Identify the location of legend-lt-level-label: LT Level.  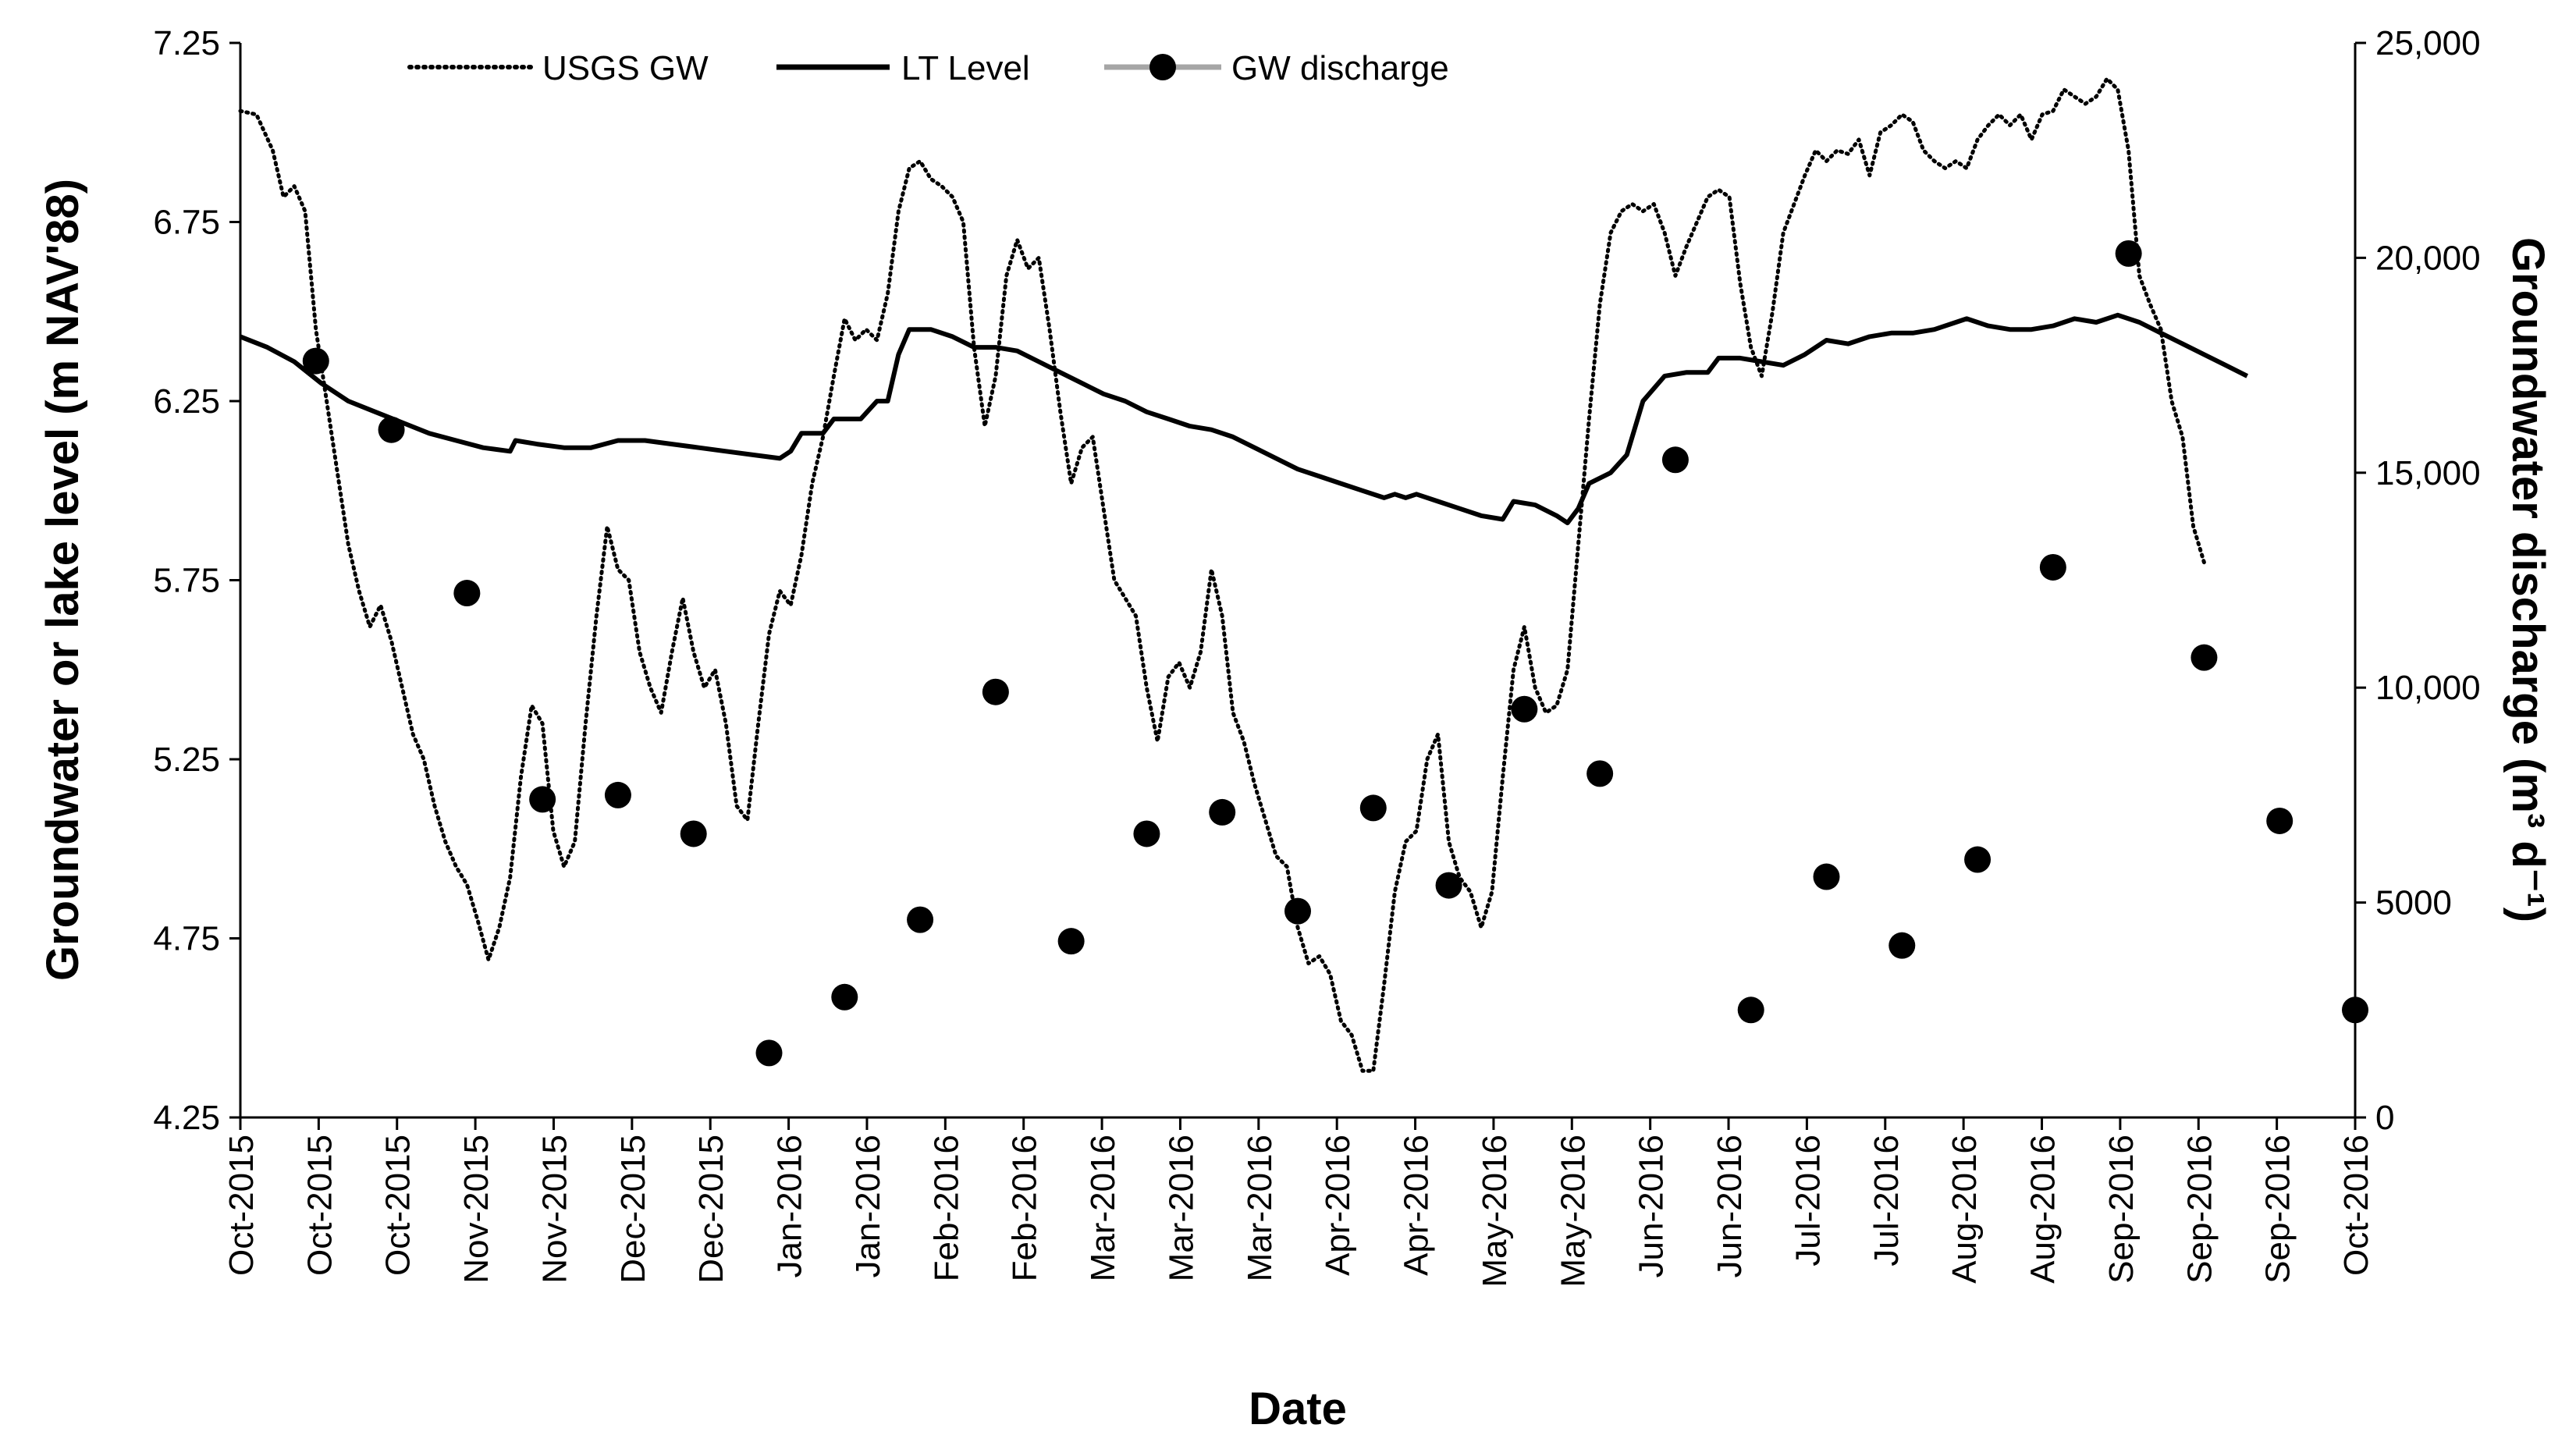
(965, 68).